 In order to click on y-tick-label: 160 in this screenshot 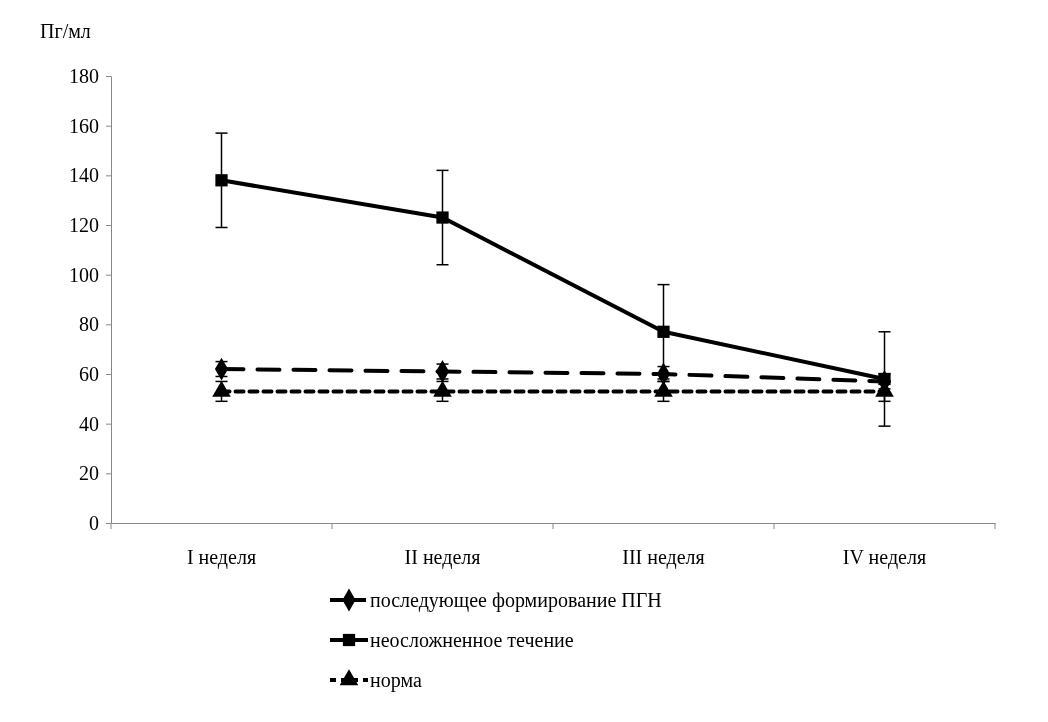, I will do `click(84, 125)`.